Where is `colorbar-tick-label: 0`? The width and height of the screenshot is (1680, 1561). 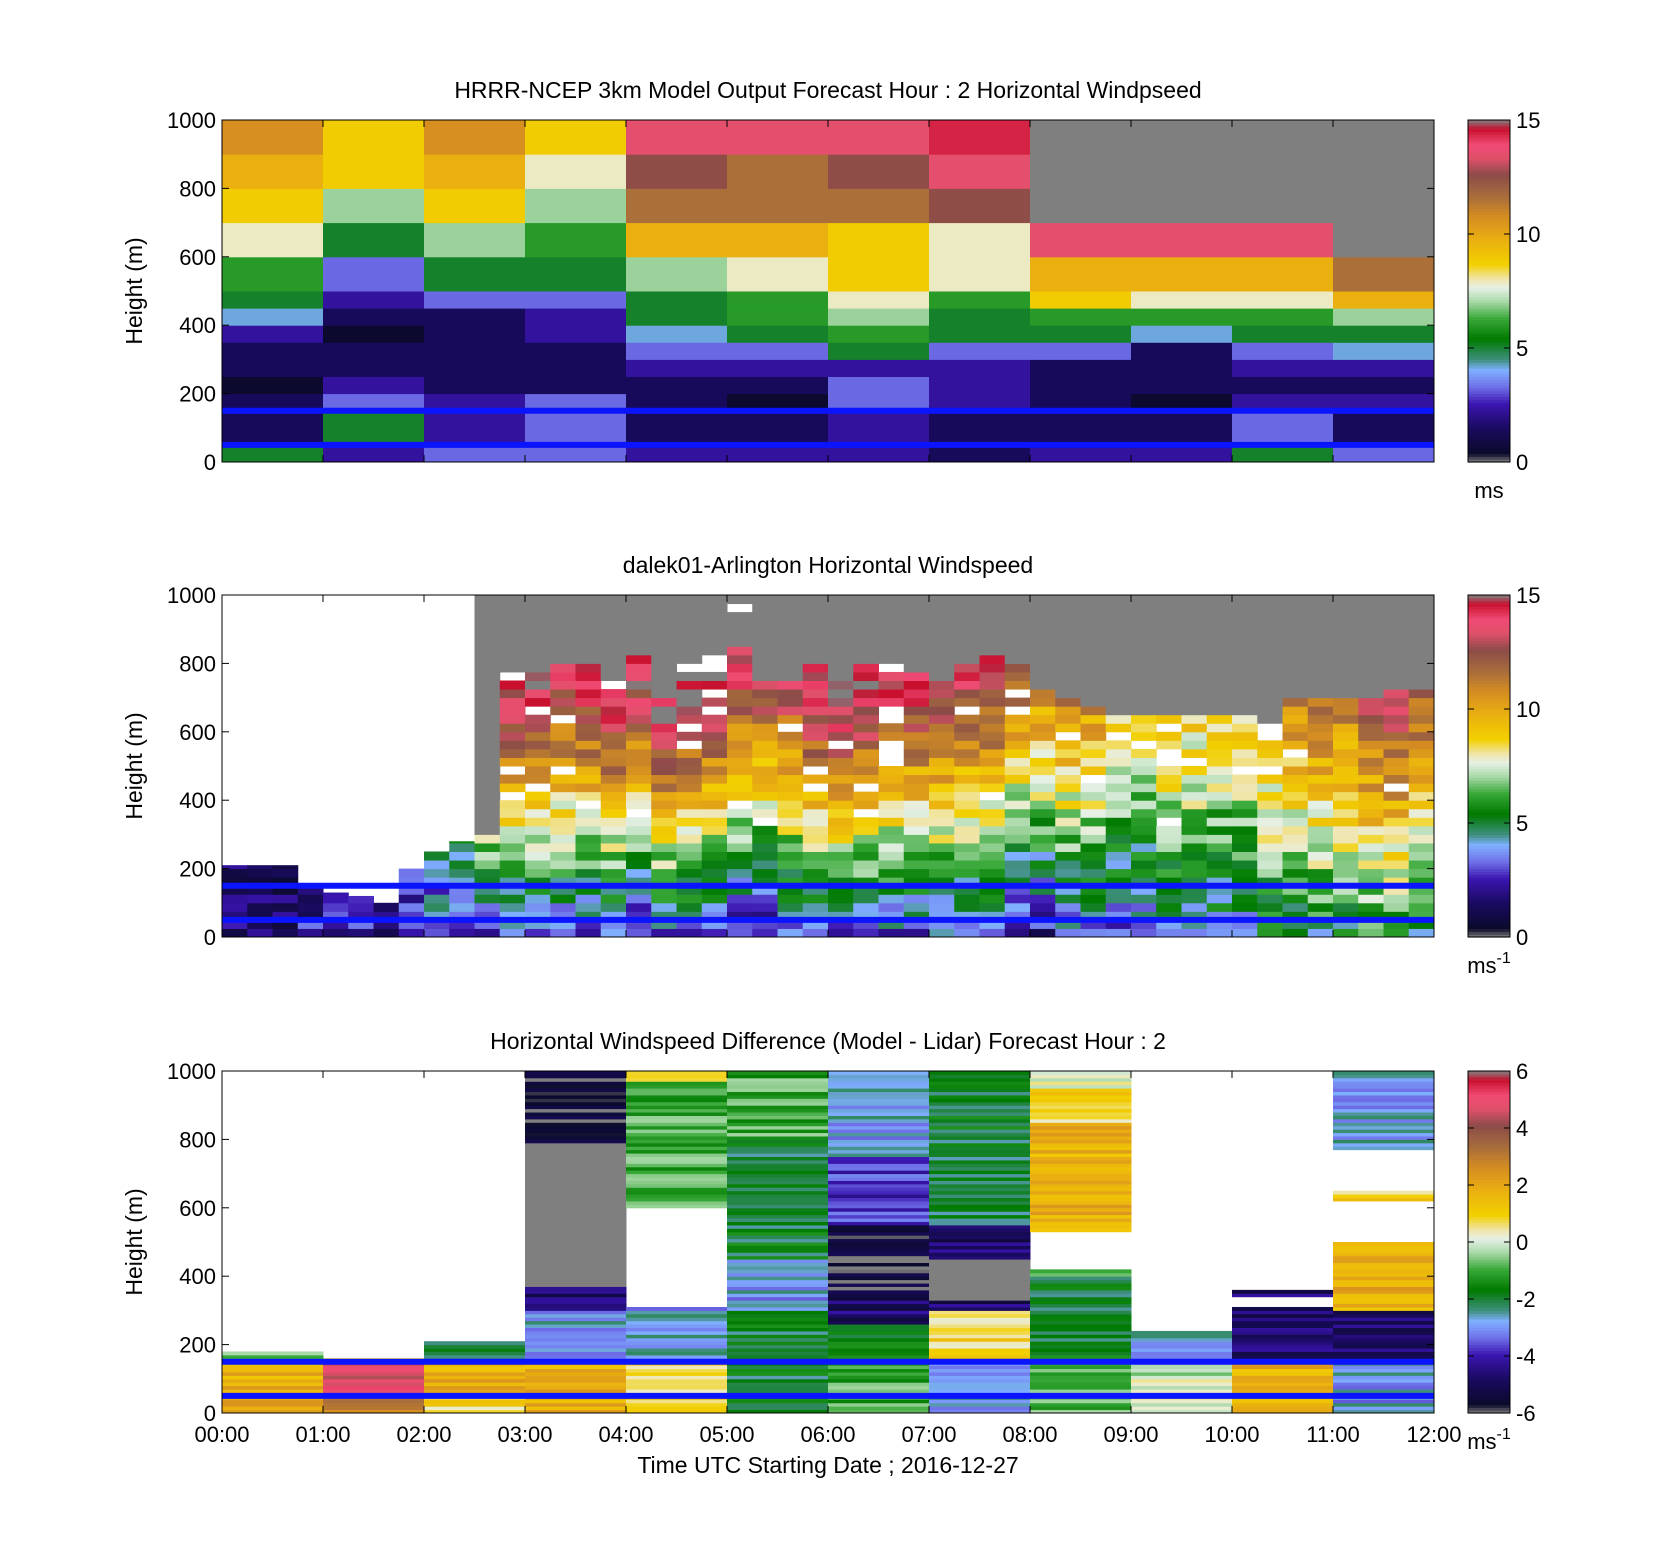
colorbar-tick-label: 0 is located at coordinates (1522, 462).